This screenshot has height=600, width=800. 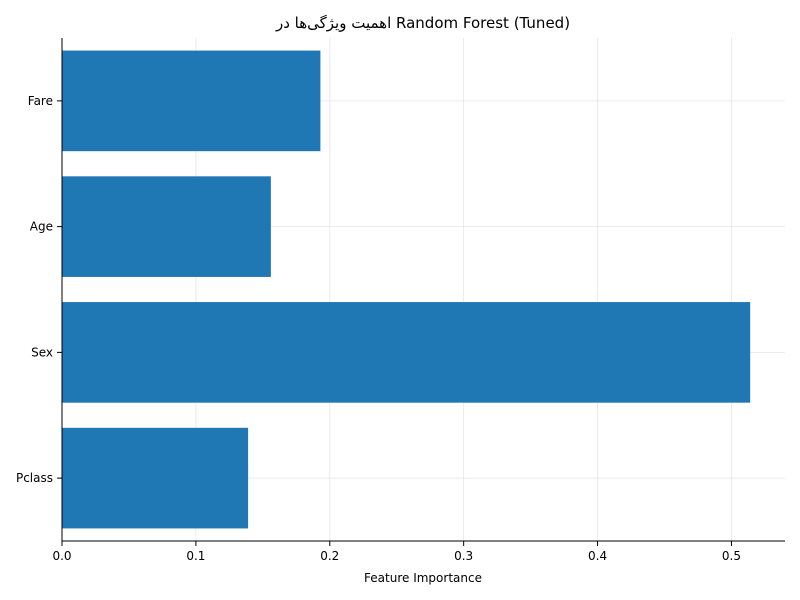 I want to click on y-tick-label-pclass: Pclass, so click(x=34, y=478).